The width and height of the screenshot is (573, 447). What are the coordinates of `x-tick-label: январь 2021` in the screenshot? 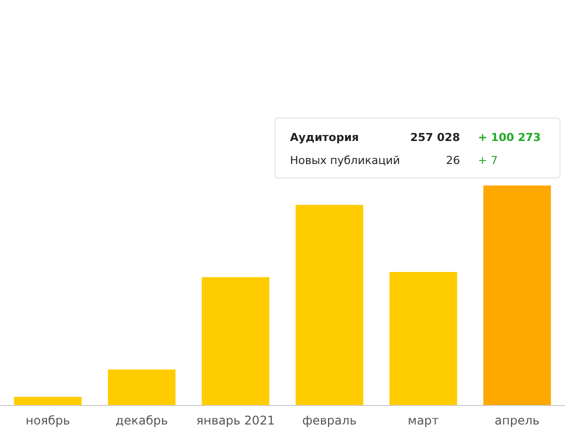 It's located at (235, 421).